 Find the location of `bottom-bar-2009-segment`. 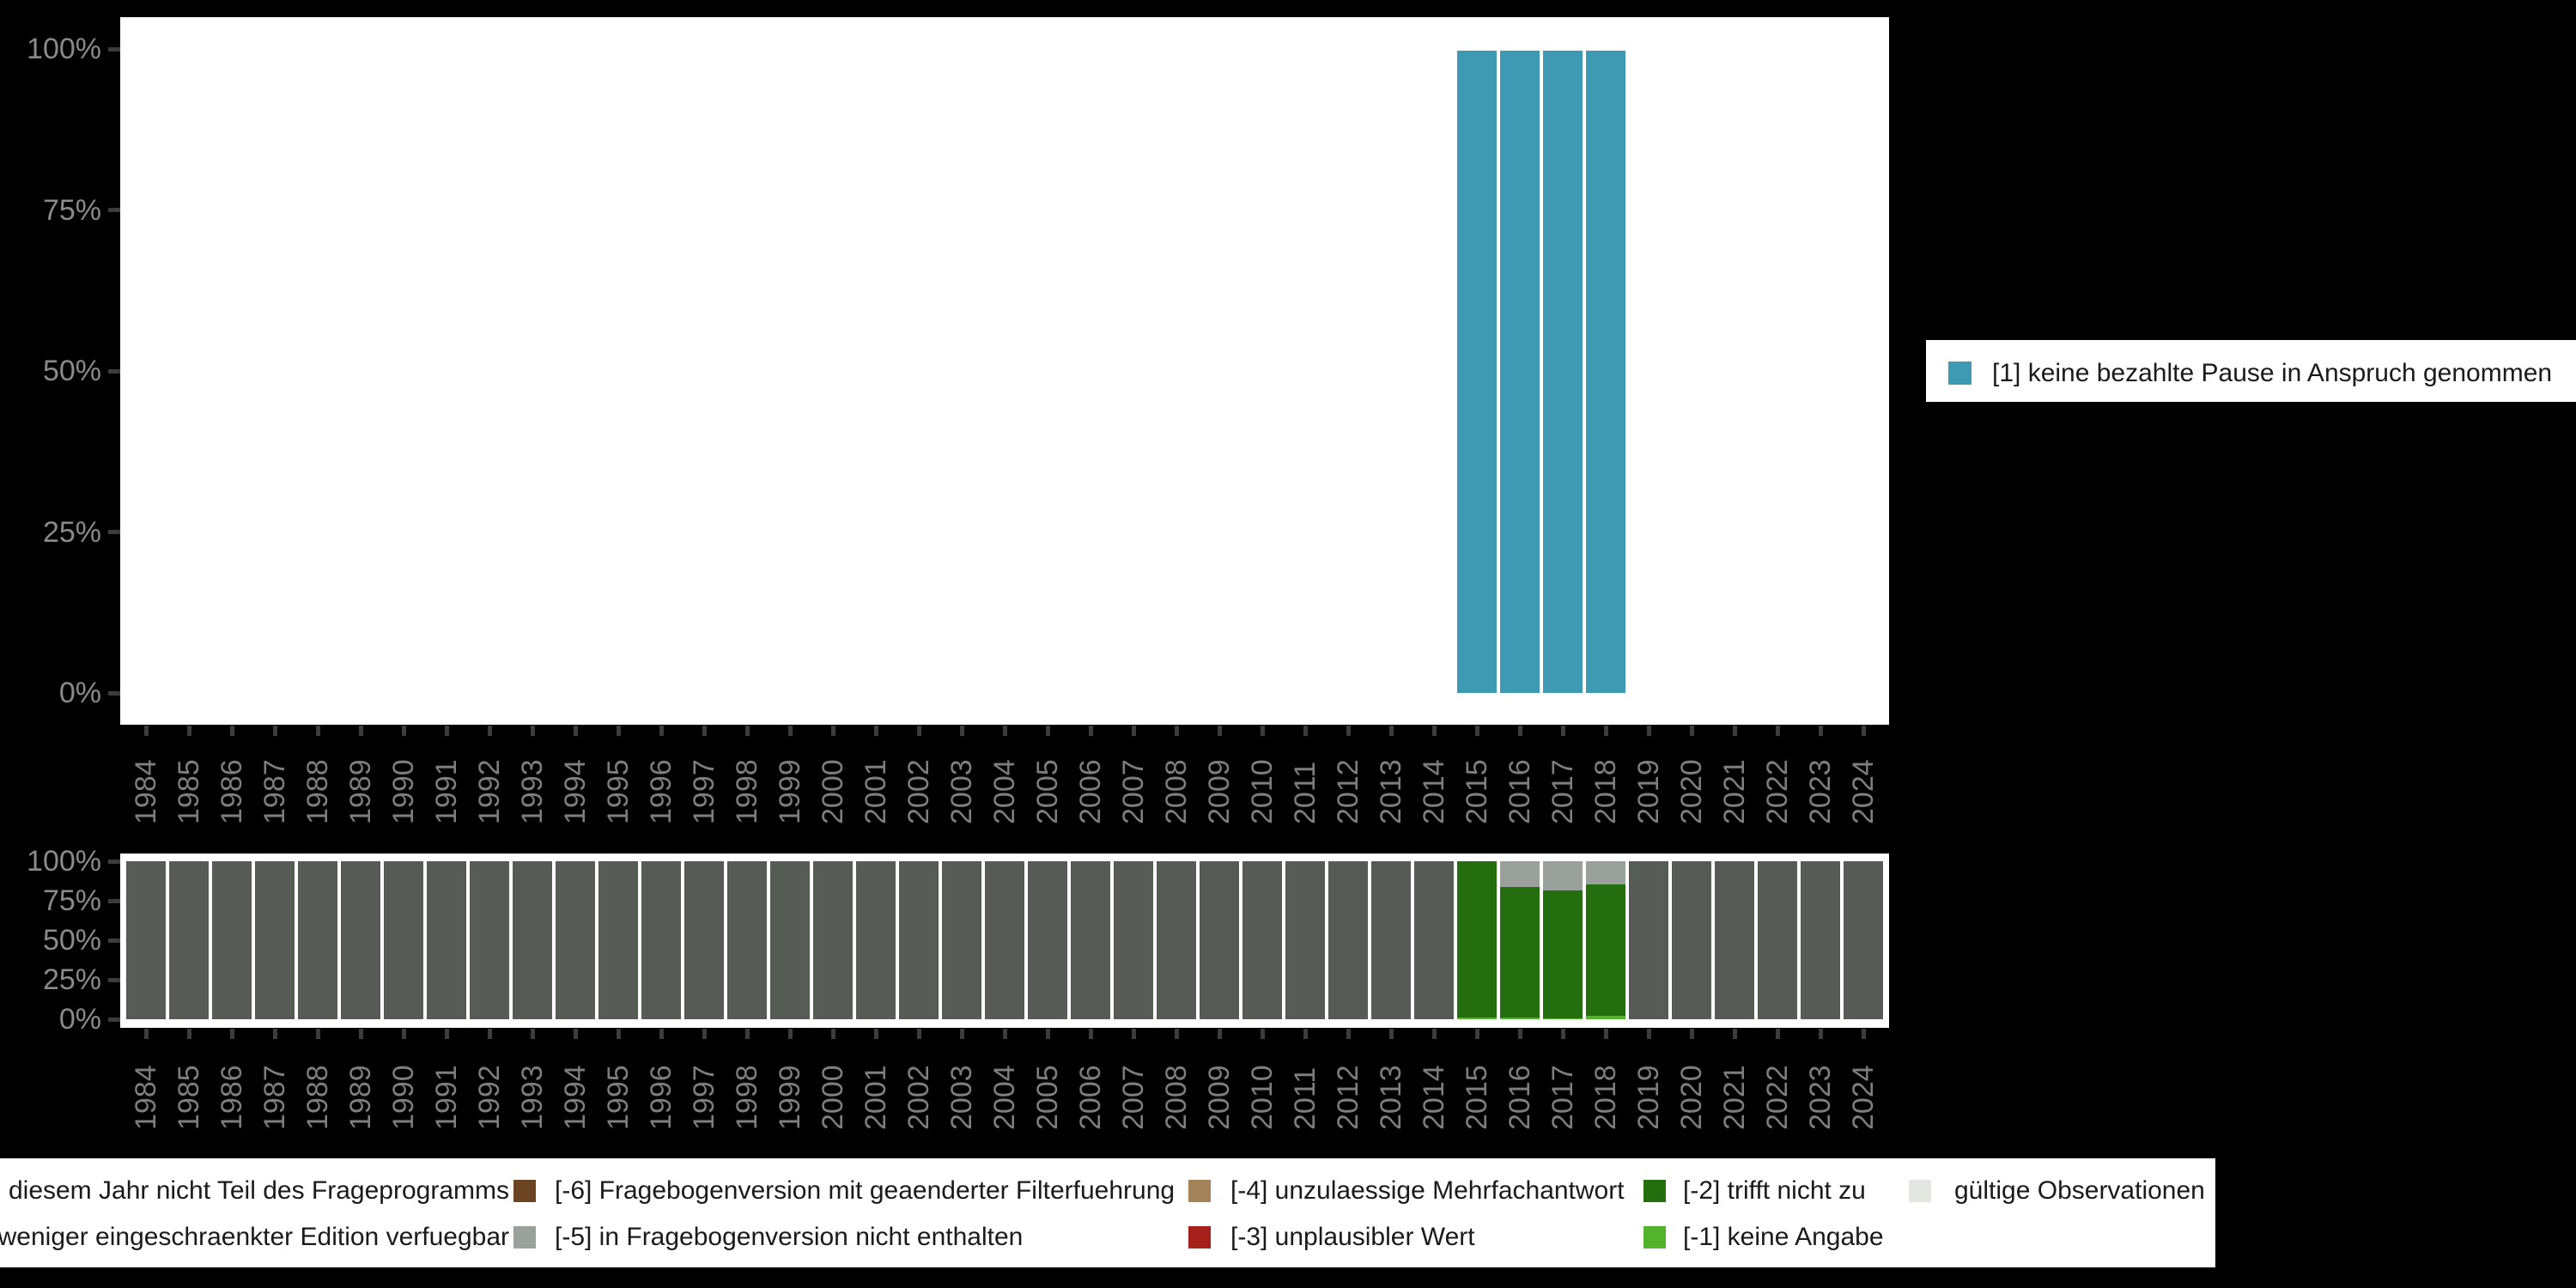

bottom-bar-2009-segment is located at coordinates (1219, 940).